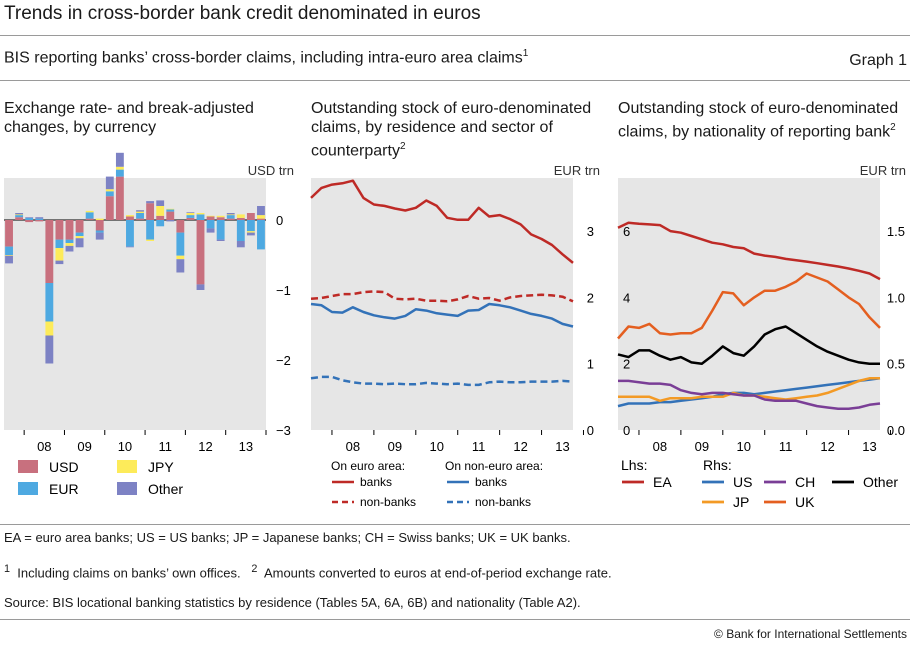  What do you see at coordinates (49, 251) in the screenshot?
I see `bar-usd-2008Q3` at bounding box center [49, 251].